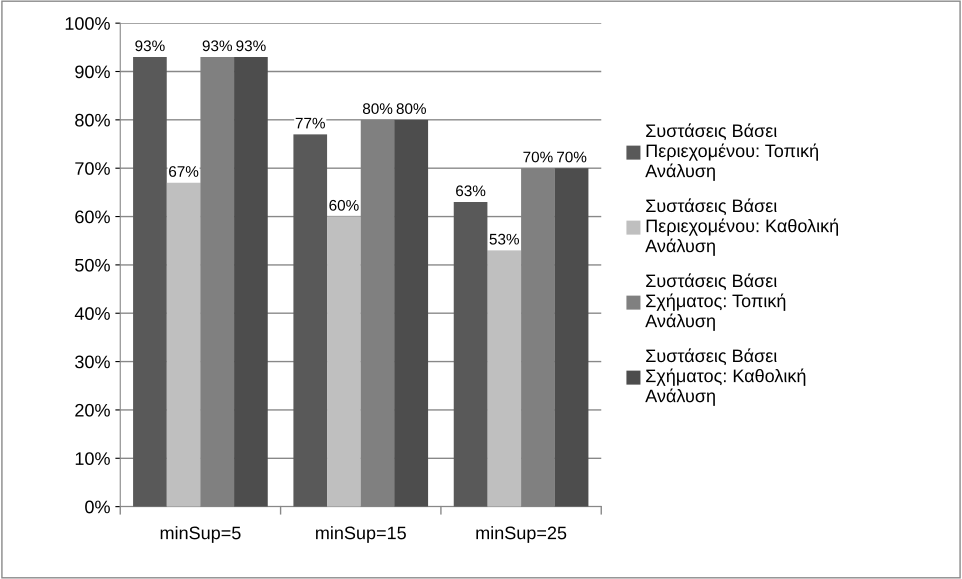  Describe the element at coordinates (92, 217) in the screenshot. I see `y-tick-label: 60%` at that location.